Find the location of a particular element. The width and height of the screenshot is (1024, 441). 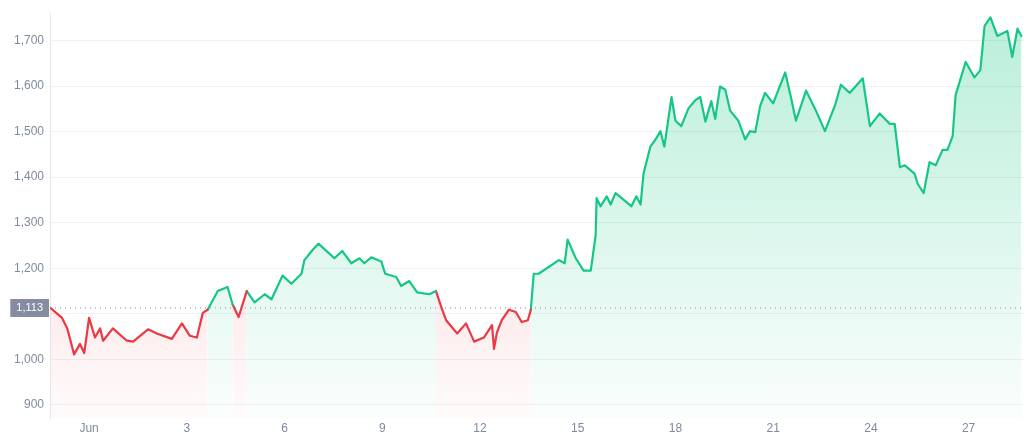

y-tick-label: 1,000 is located at coordinates (29, 358).